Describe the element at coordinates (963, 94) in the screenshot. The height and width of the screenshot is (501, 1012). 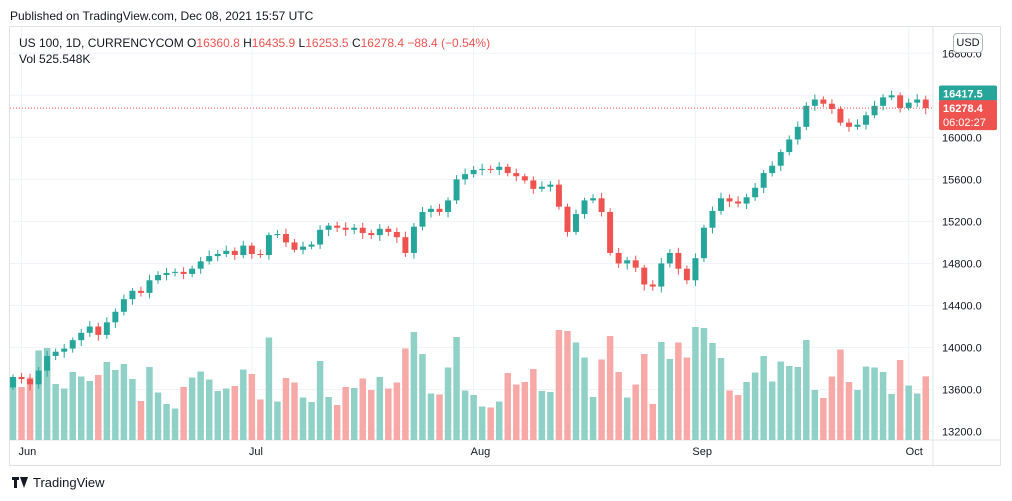
I see `high-marker-label: 16417.5` at that location.